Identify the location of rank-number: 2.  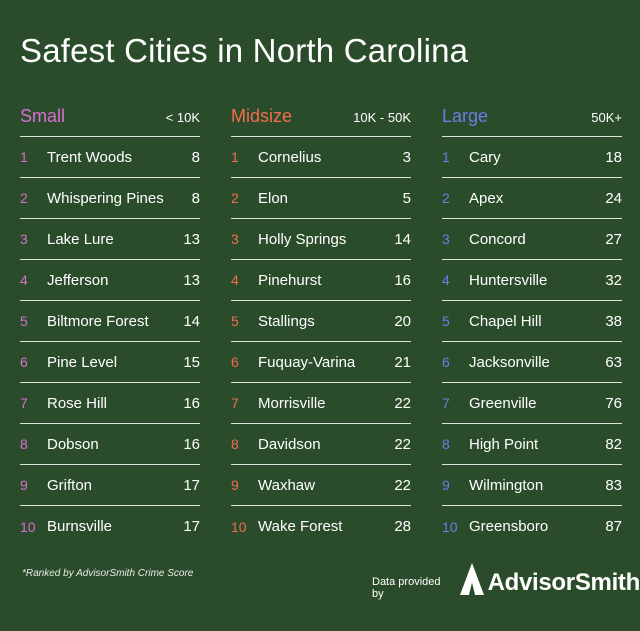
(24, 198).